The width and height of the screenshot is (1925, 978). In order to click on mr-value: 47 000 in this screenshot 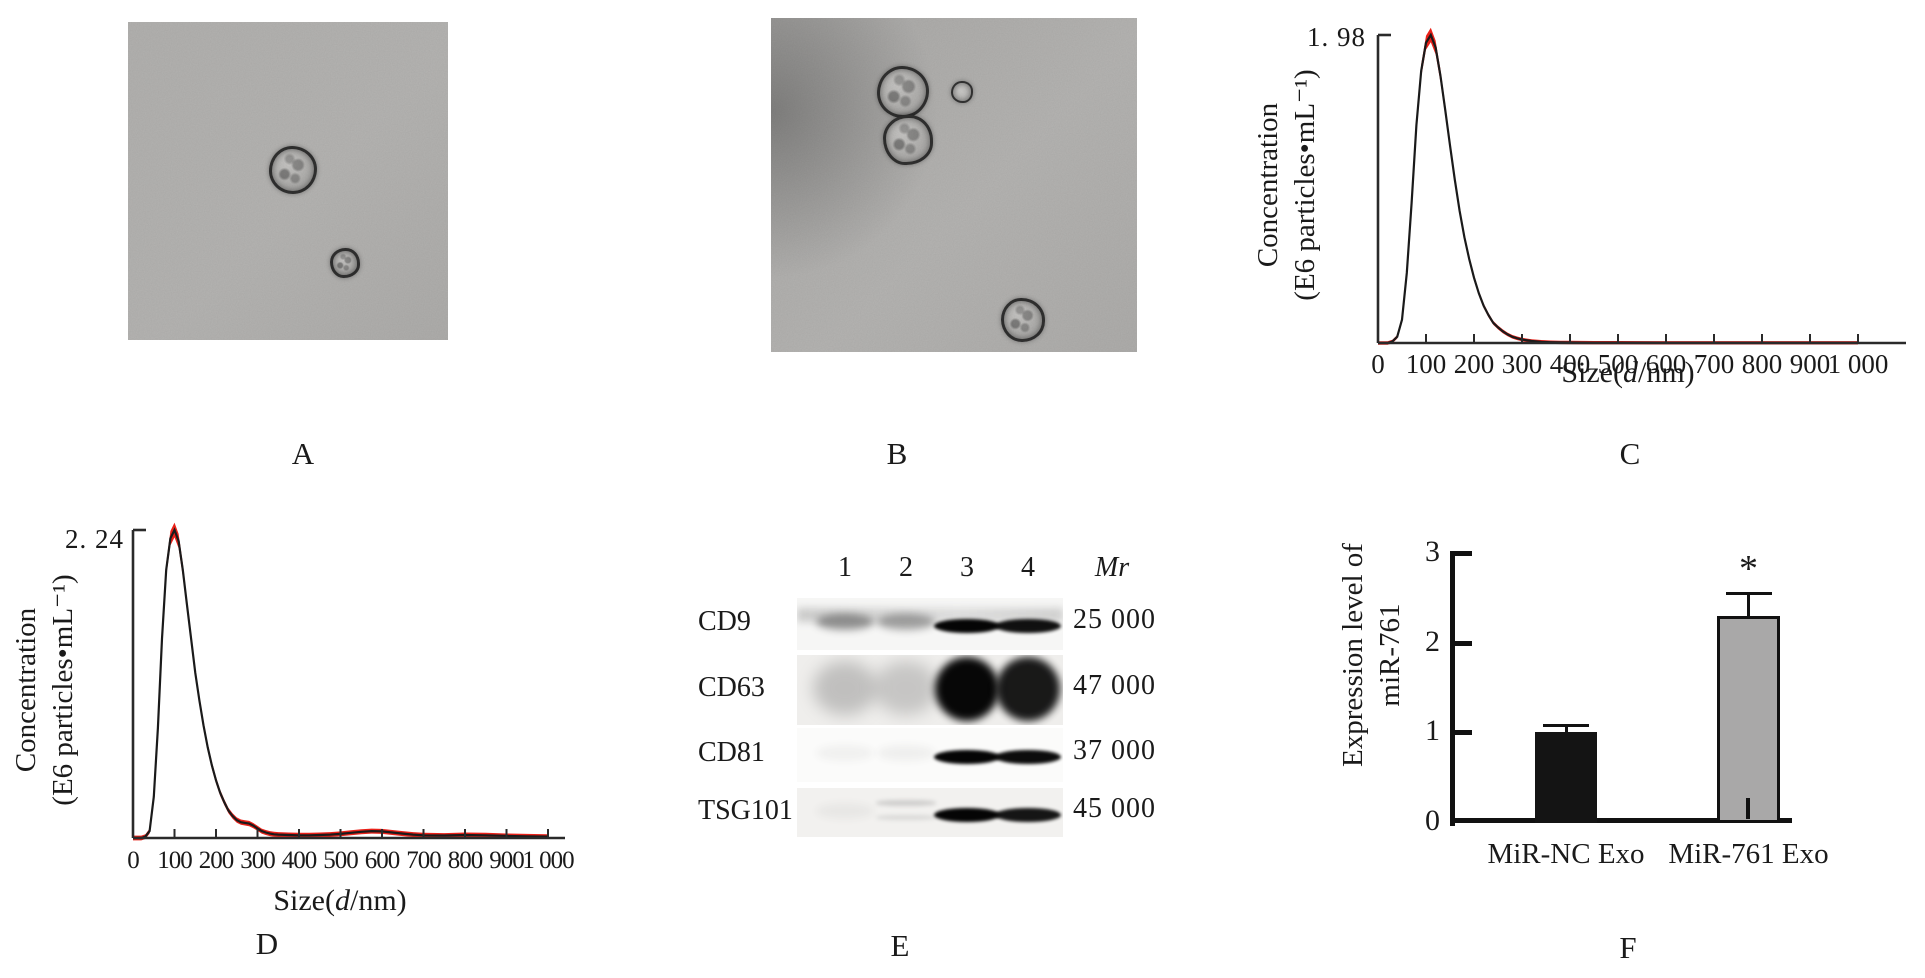, I will do `click(1114, 685)`.